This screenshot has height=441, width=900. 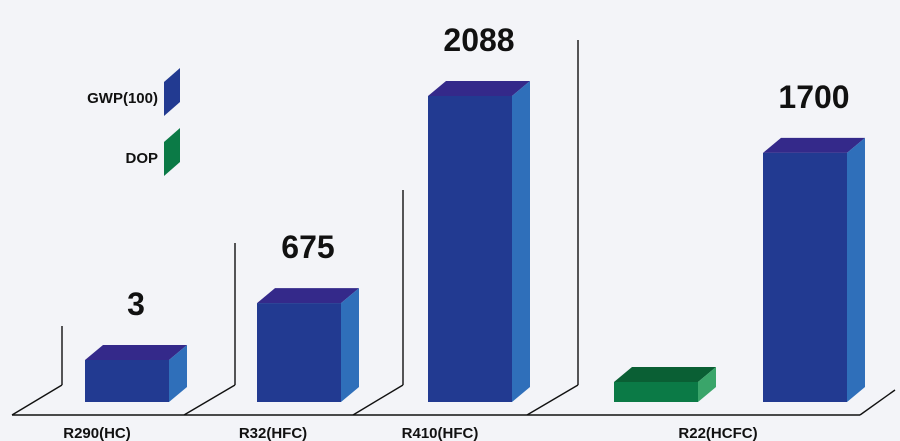 What do you see at coordinates (307, 247) in the screenshot?
I see `value-label-1: 675` at bounding box center [307, 247].